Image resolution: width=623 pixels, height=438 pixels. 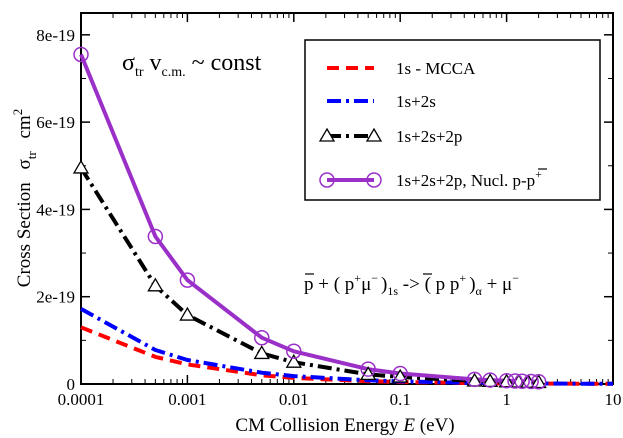 I want to click on annotation-reaction: p + ( p+μ−)1s -> ( p p+)α + μ−, so click(x=411, y=285).